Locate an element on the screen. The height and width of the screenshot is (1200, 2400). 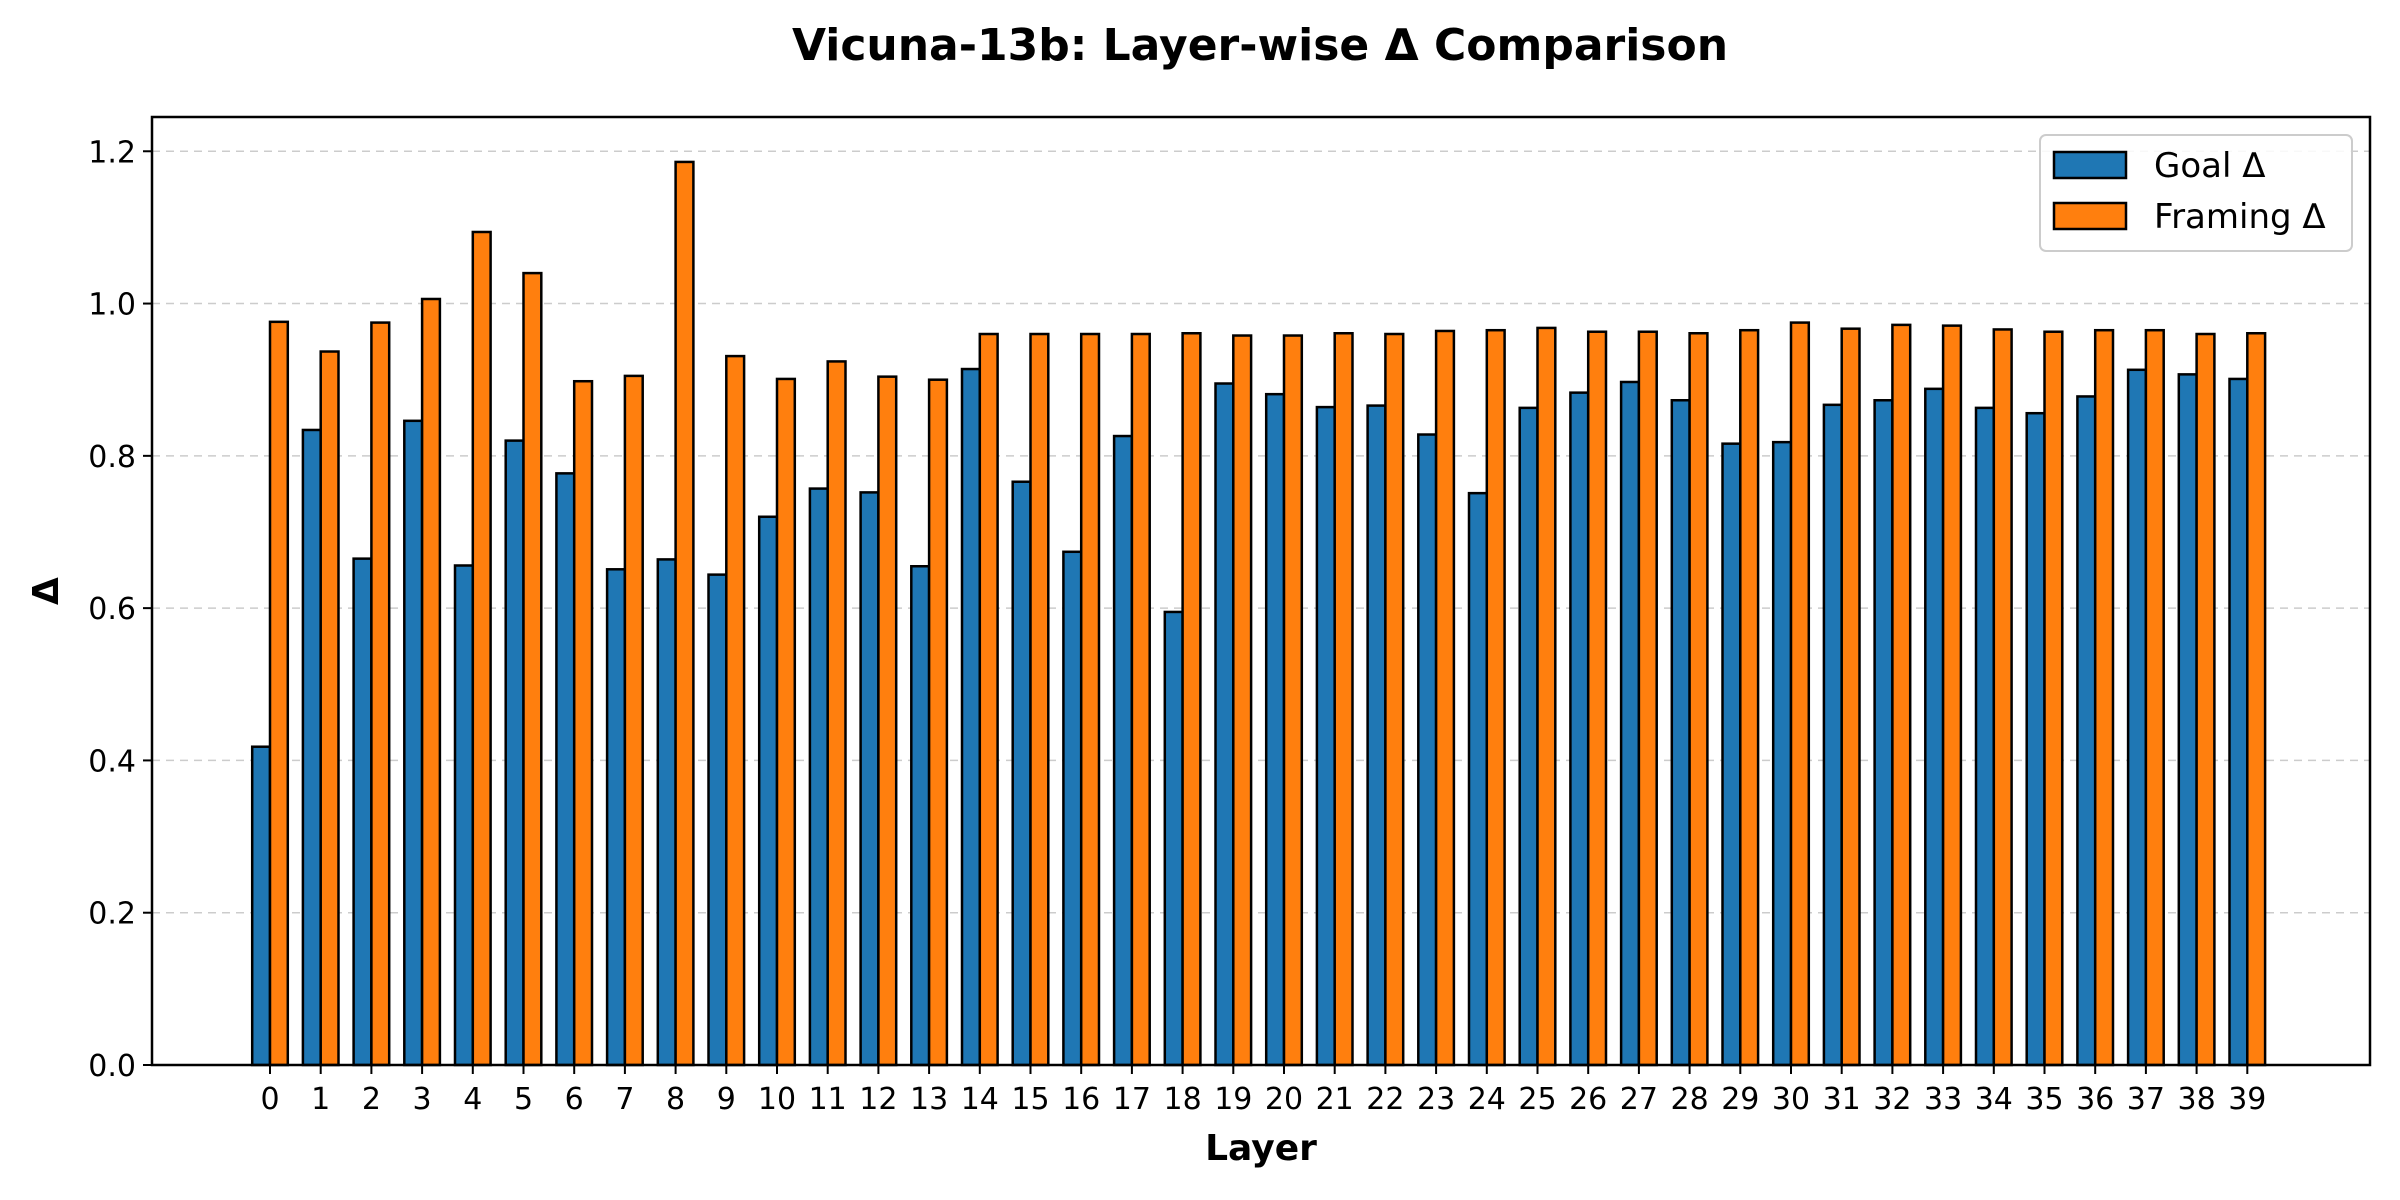
x-tick-label: 1 is located at coordinates (320, 1099).